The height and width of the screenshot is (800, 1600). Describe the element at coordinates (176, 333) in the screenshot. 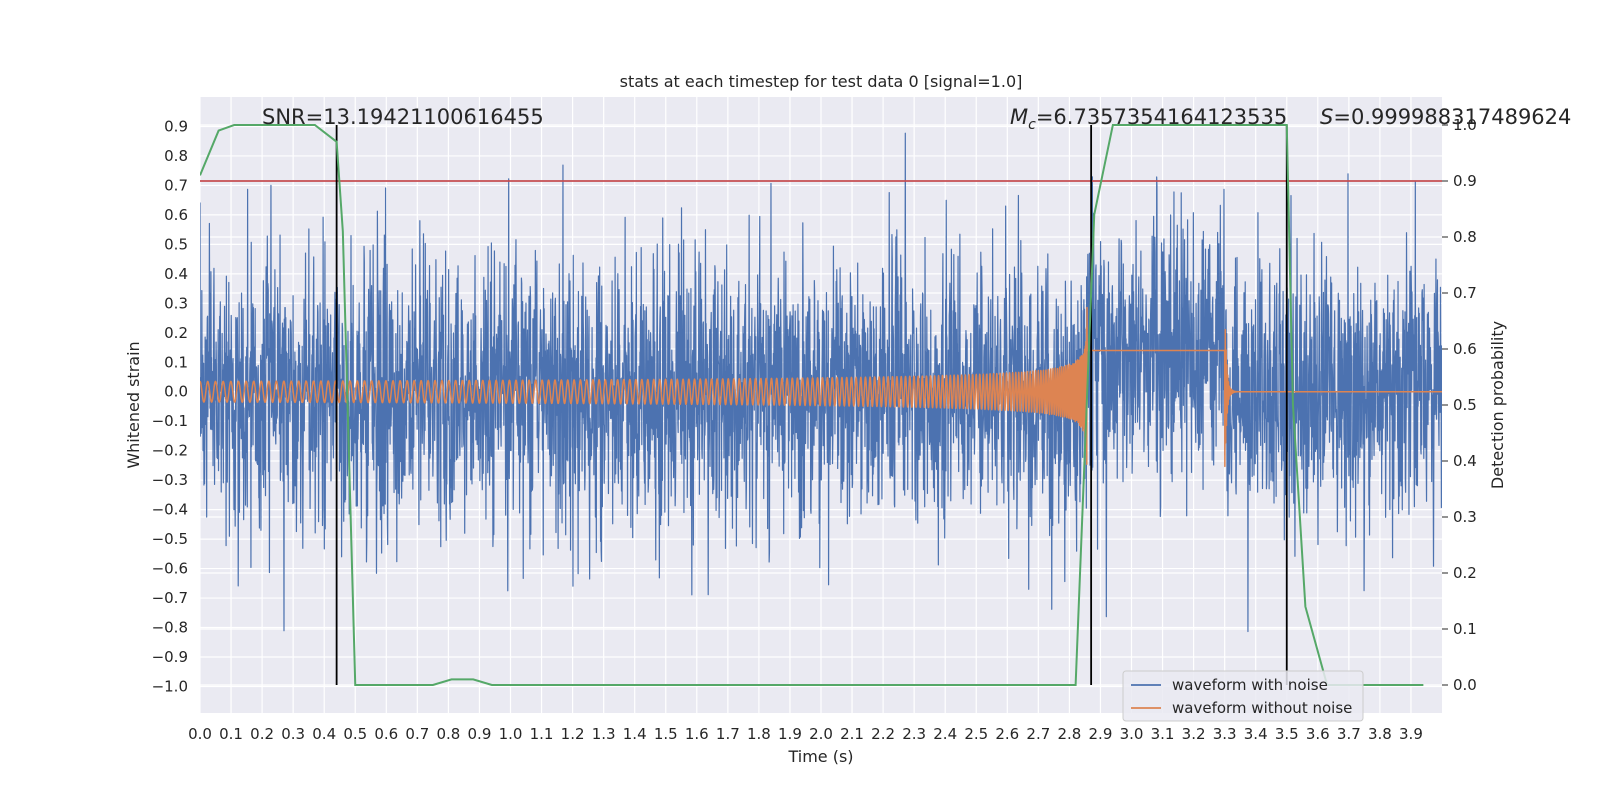

I see `y-tick-label-7: 0.2` at that location.